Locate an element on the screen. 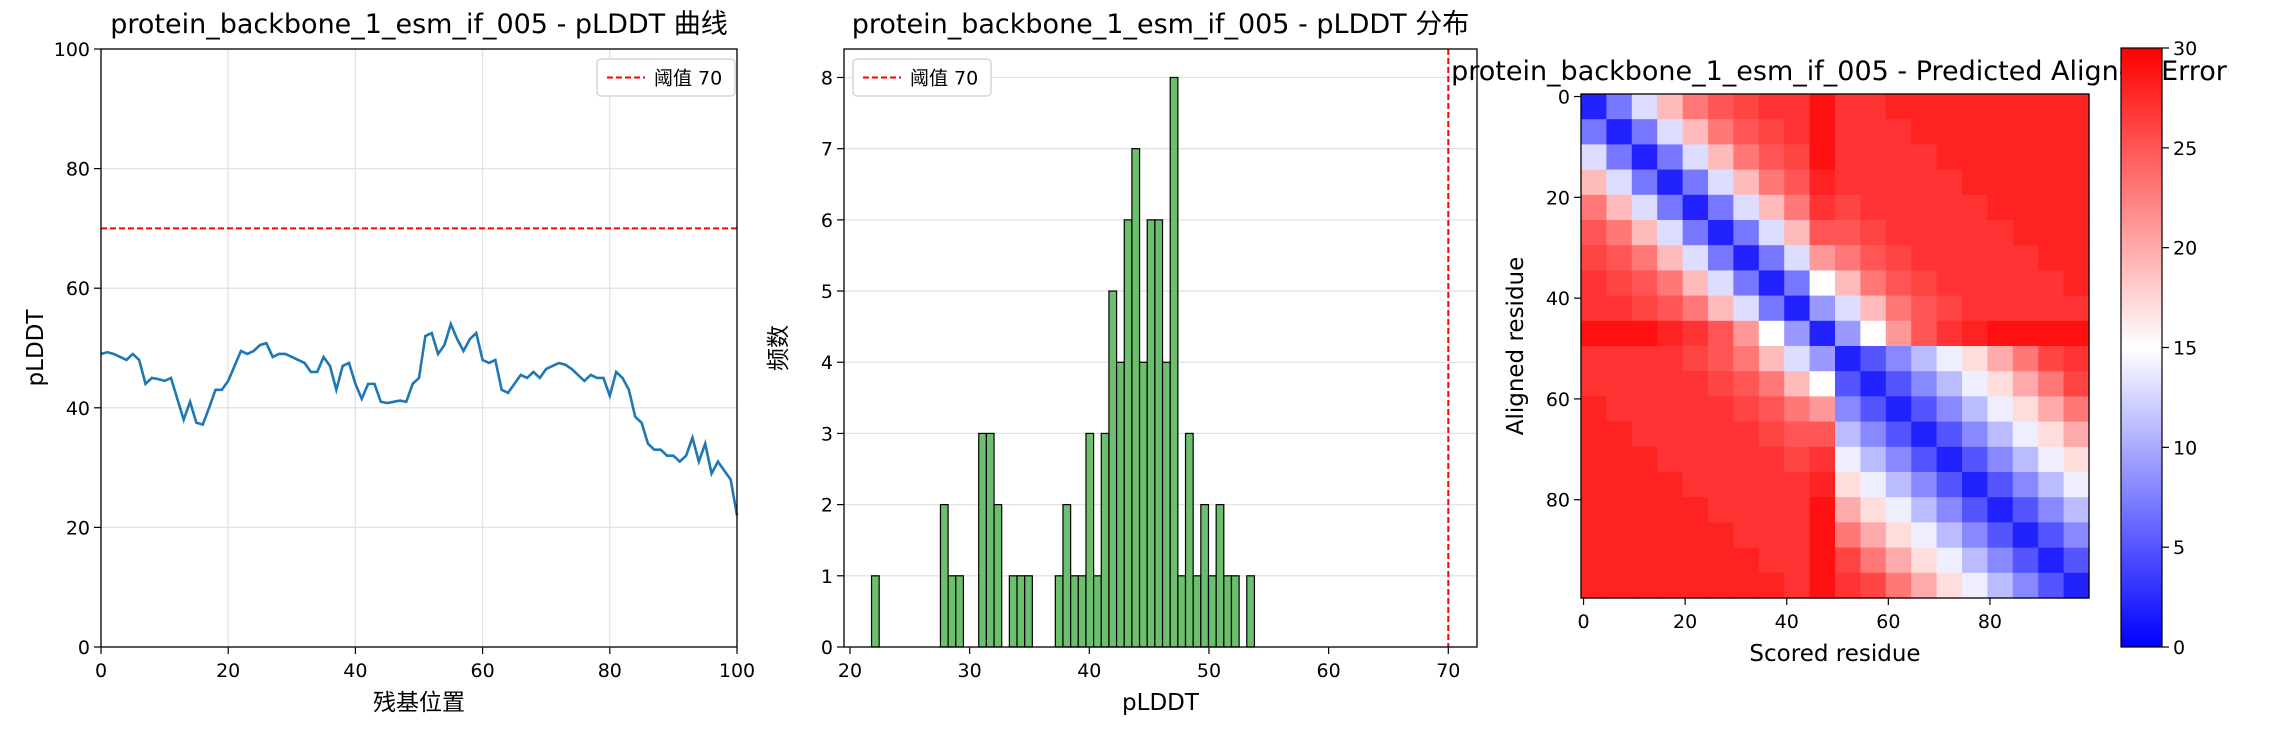 Image resolution: width=2270 pixels, height=730 pixels. colorbar-tick-label: 5 is located at coordinates (2179, 548).